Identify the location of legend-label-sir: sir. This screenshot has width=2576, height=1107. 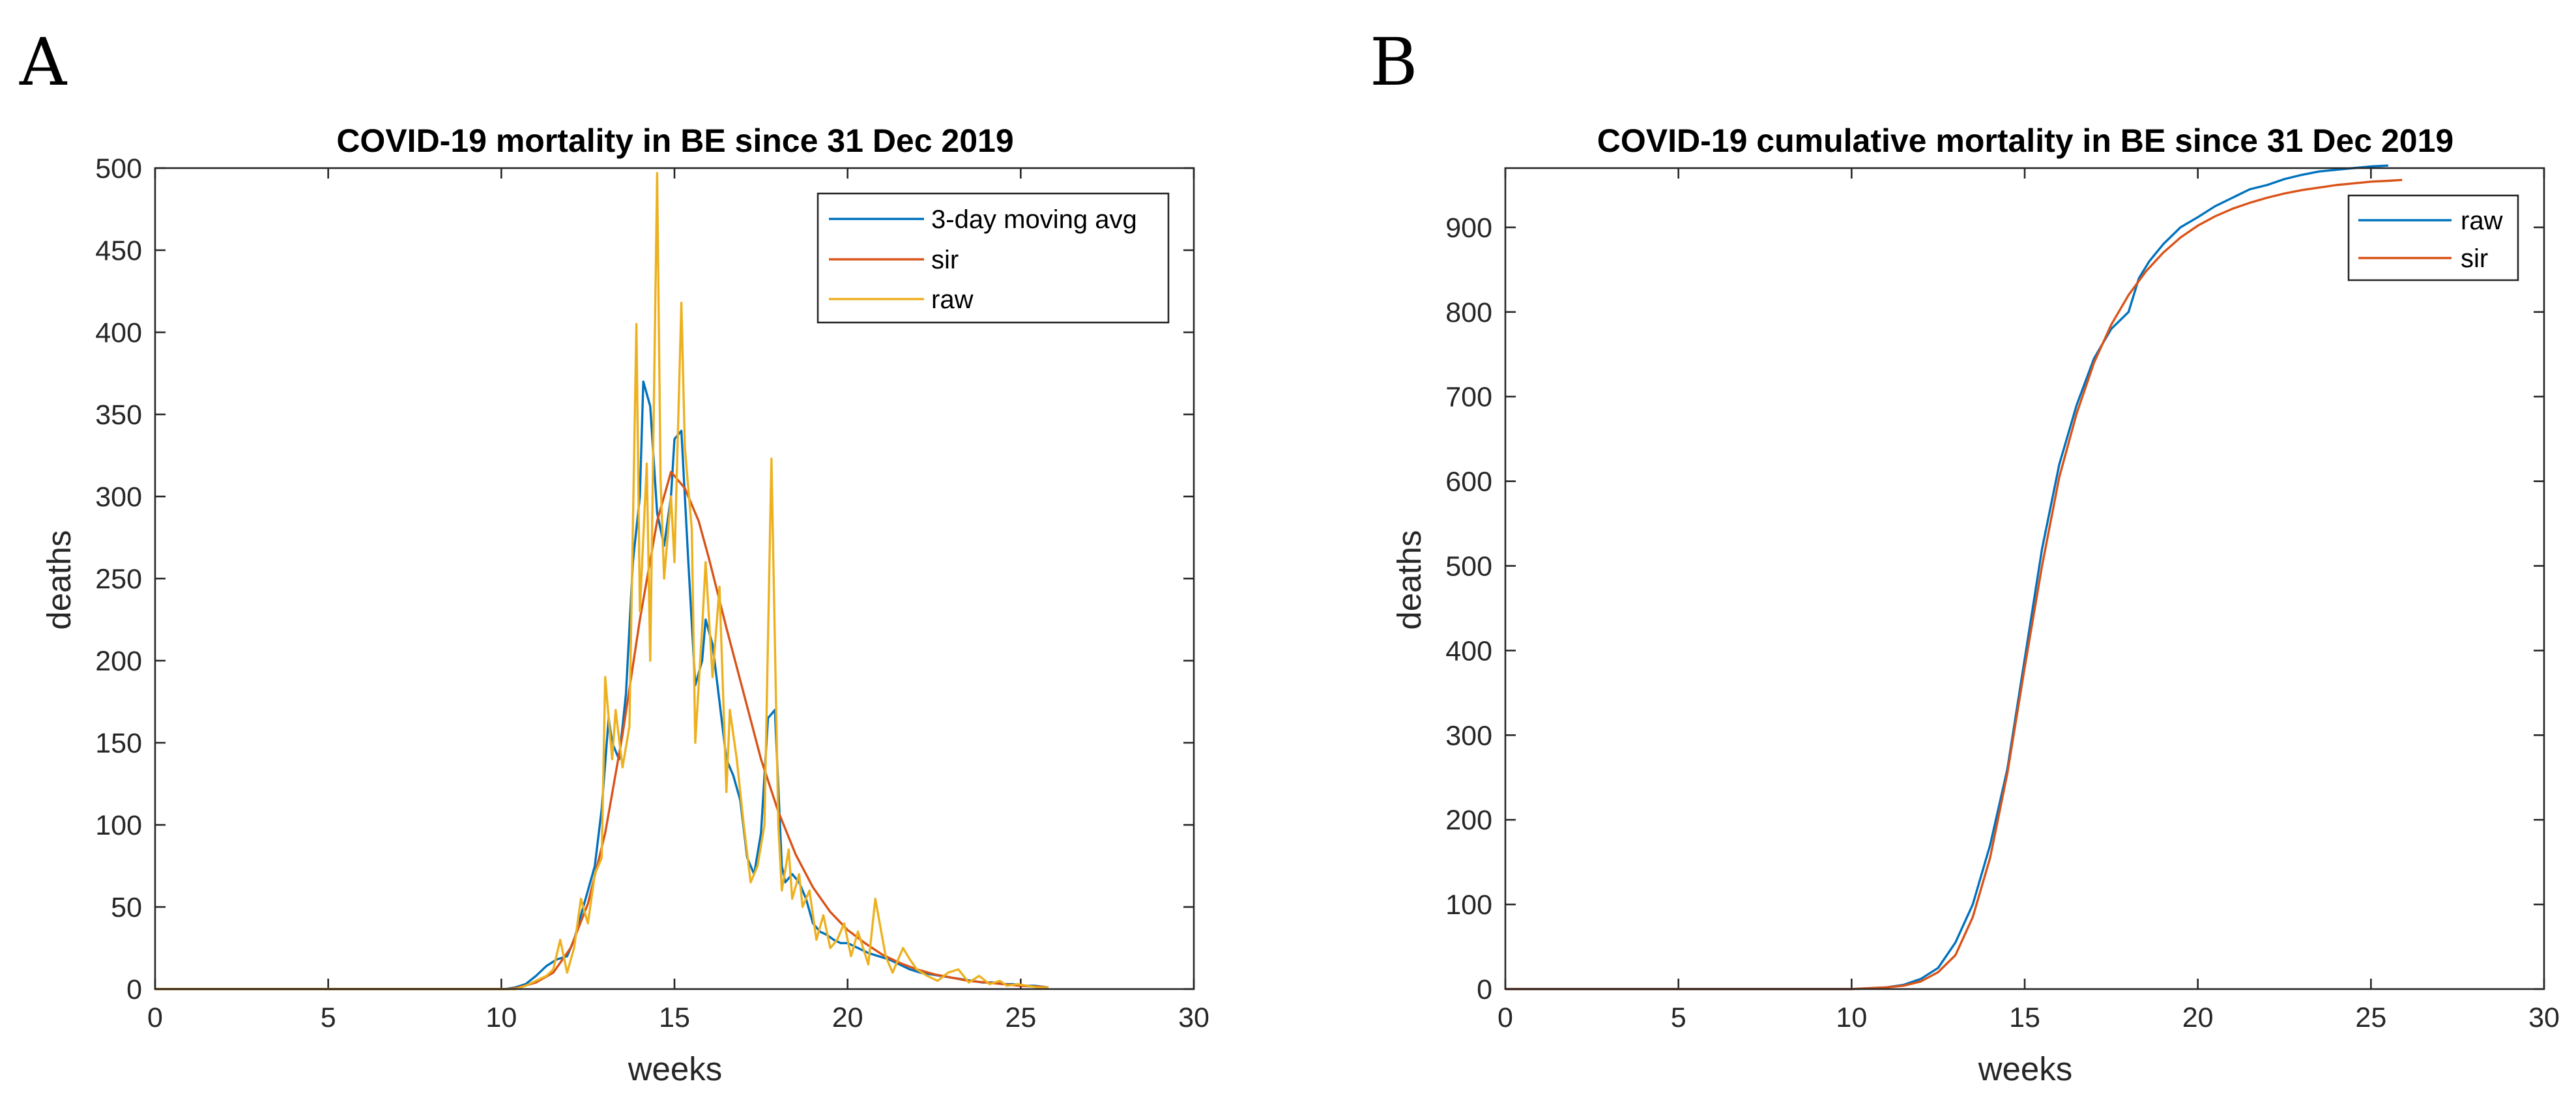
(945, 260).